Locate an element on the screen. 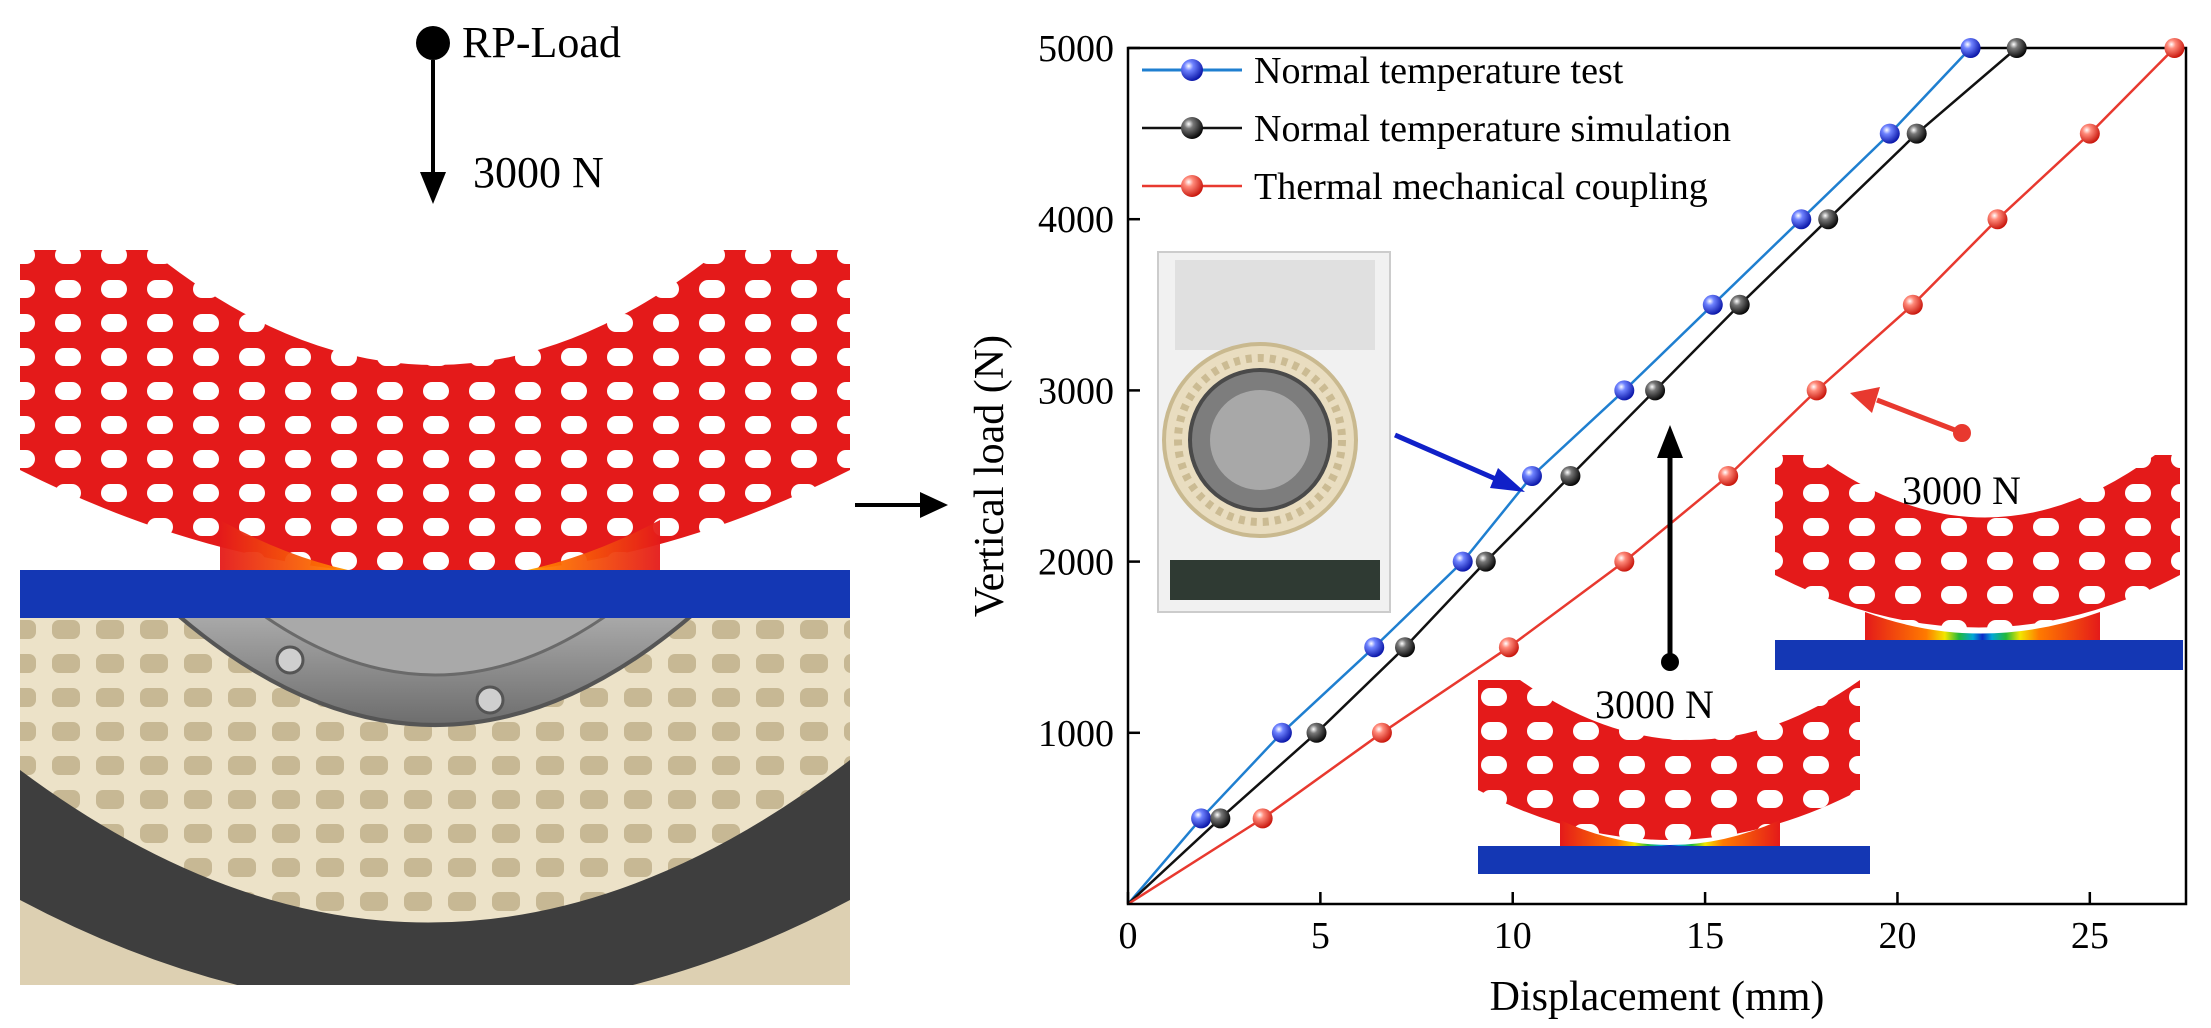  thermal-annotation-arrow is located at coordinates (1910, 414).